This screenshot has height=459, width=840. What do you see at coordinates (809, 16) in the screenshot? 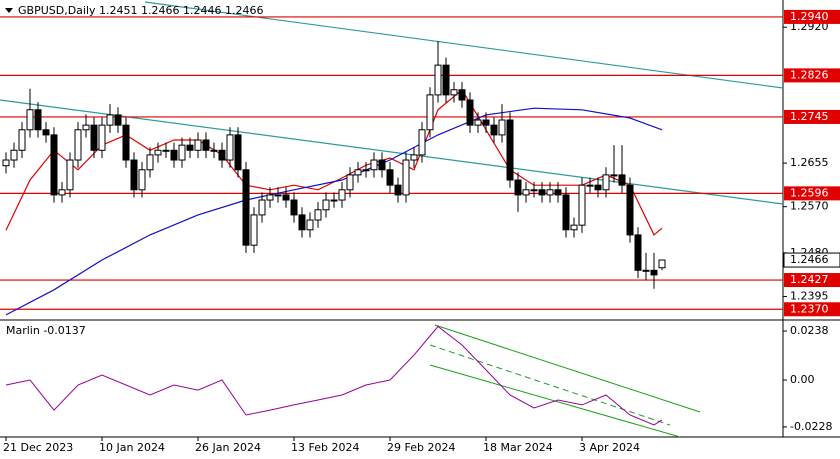
I see `level-label: 1.2940` at bounding box center [809, 16].